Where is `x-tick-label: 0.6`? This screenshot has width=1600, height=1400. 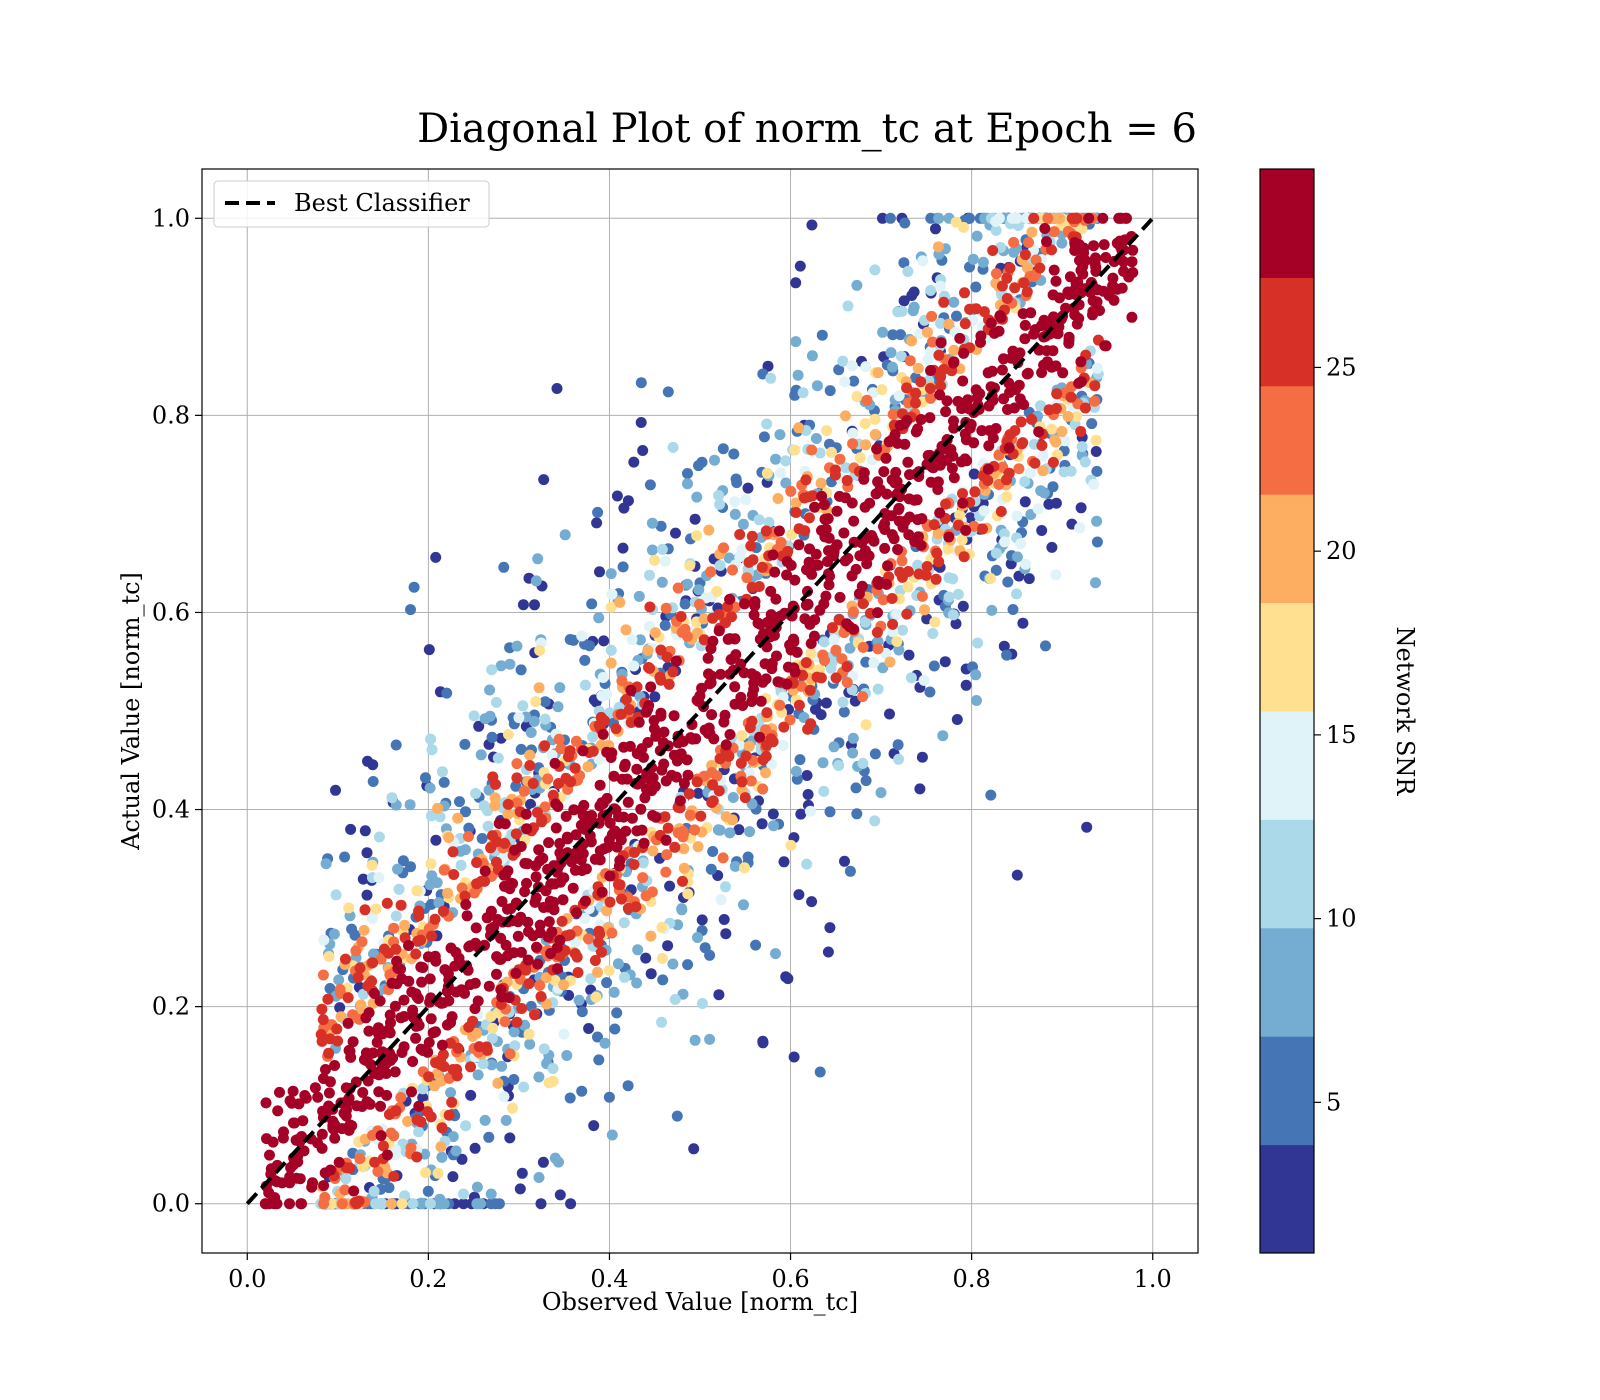
x-tick-label: 0.6 is located at coordinates (790, 1279).